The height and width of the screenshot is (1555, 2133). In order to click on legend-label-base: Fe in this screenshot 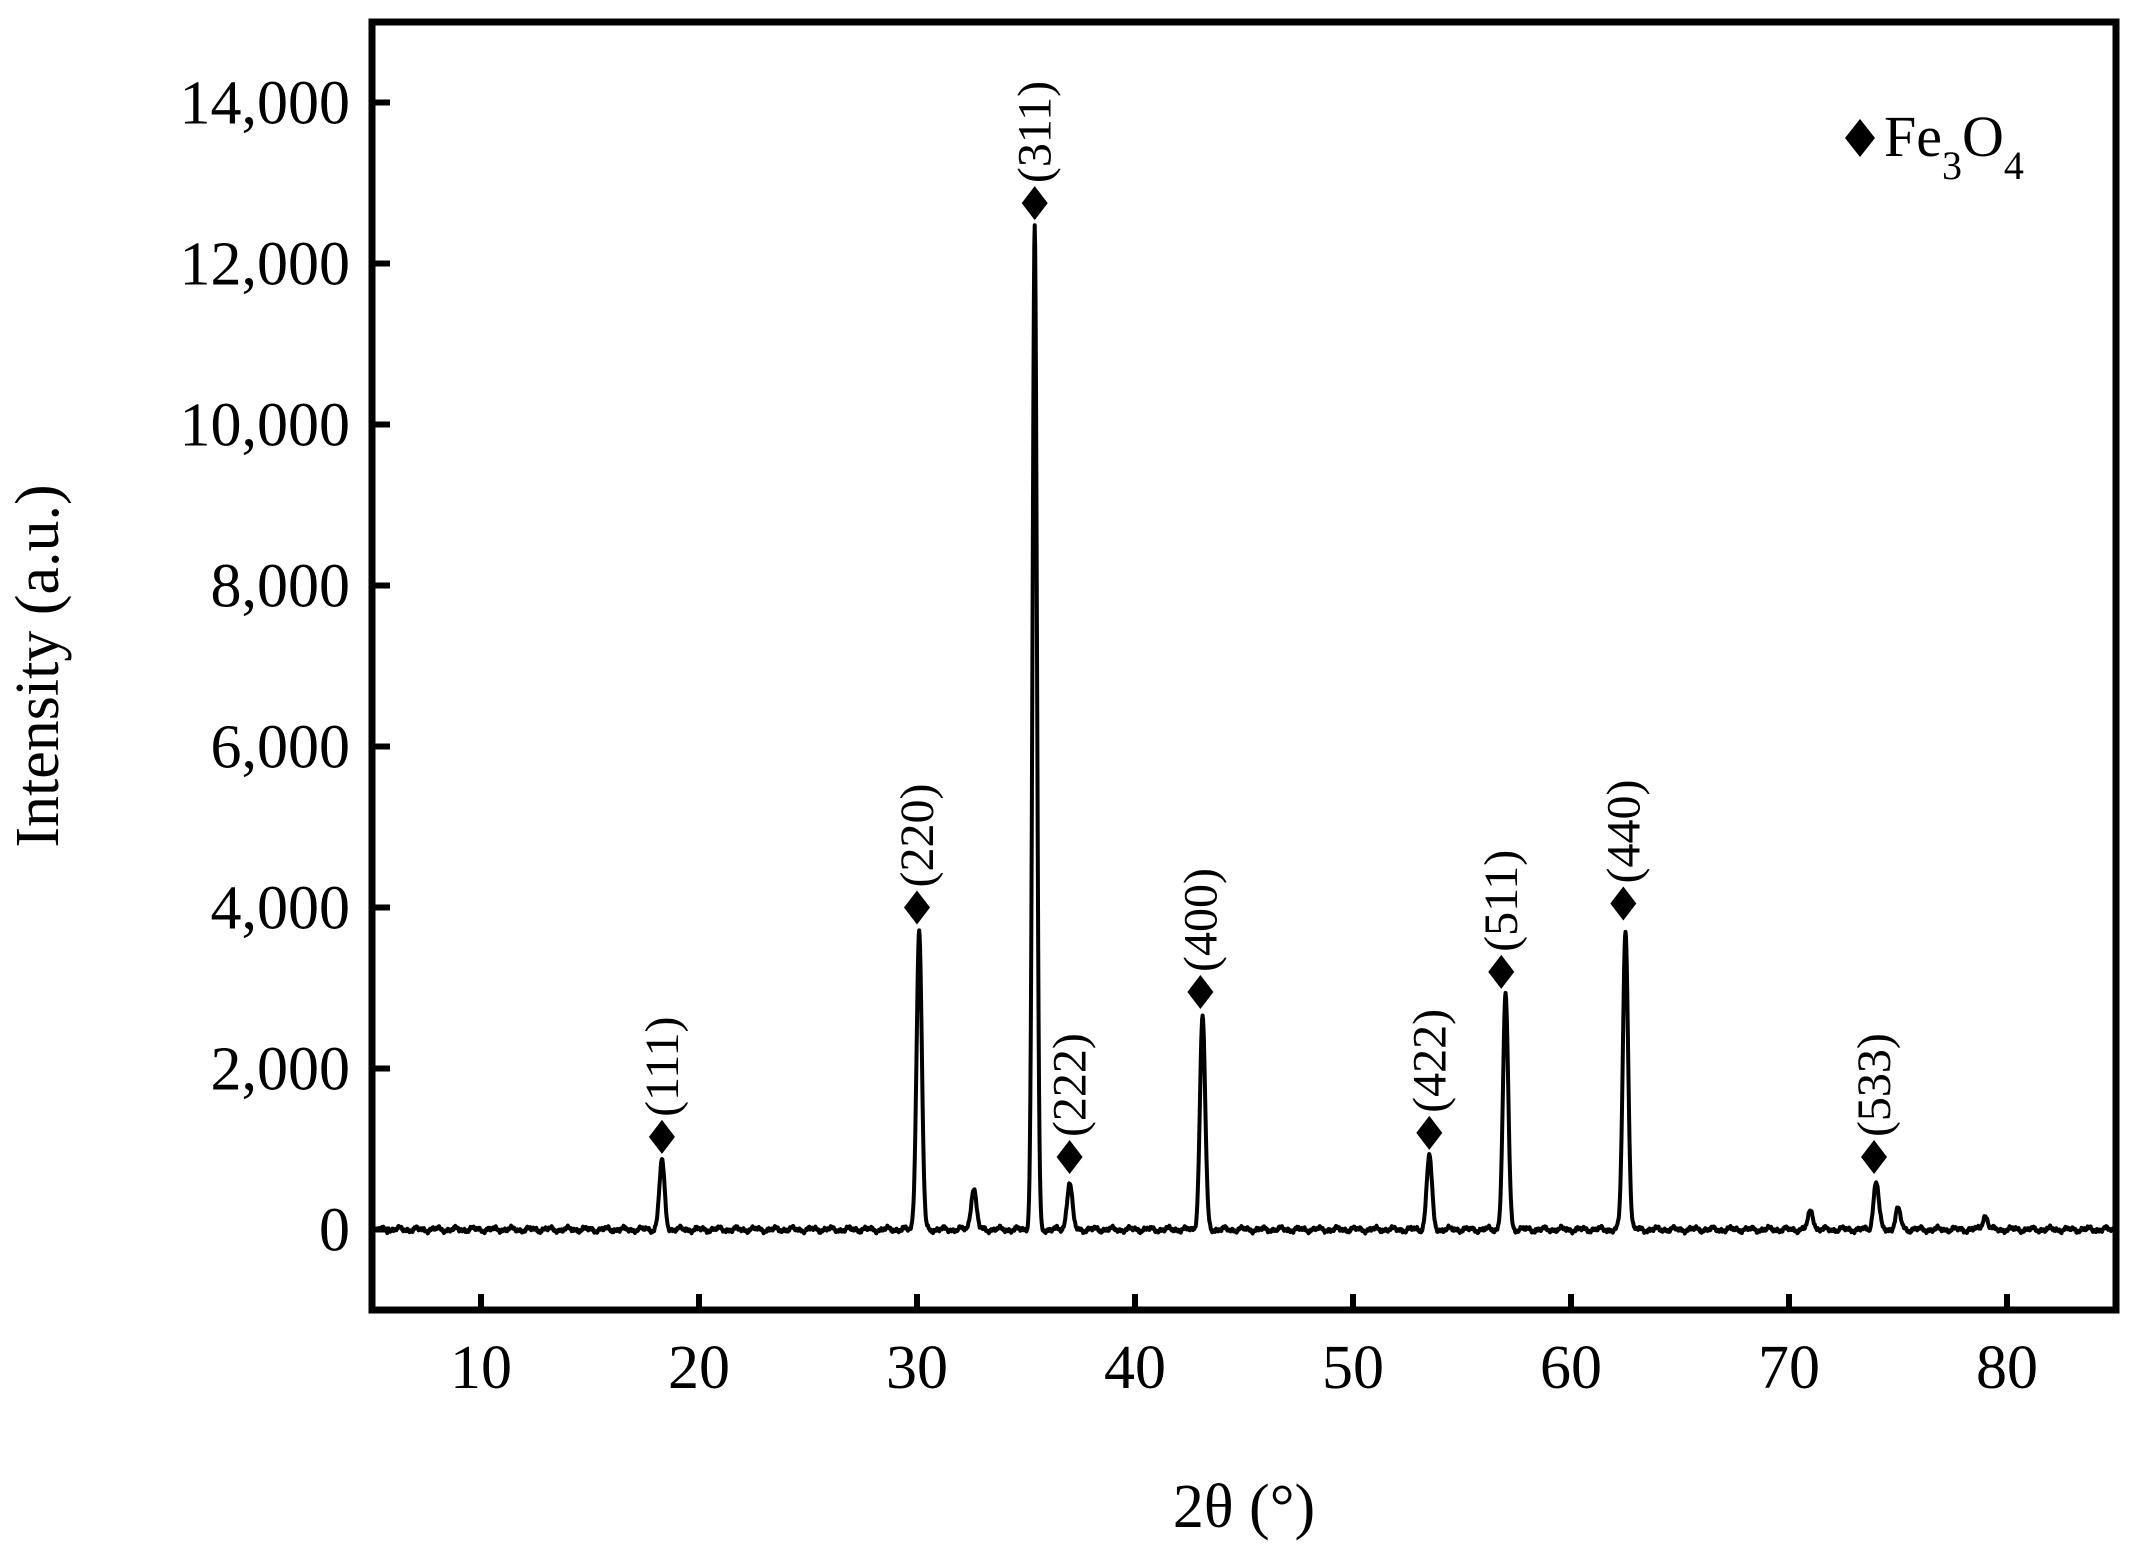, I will do `click(1913, 136)`.